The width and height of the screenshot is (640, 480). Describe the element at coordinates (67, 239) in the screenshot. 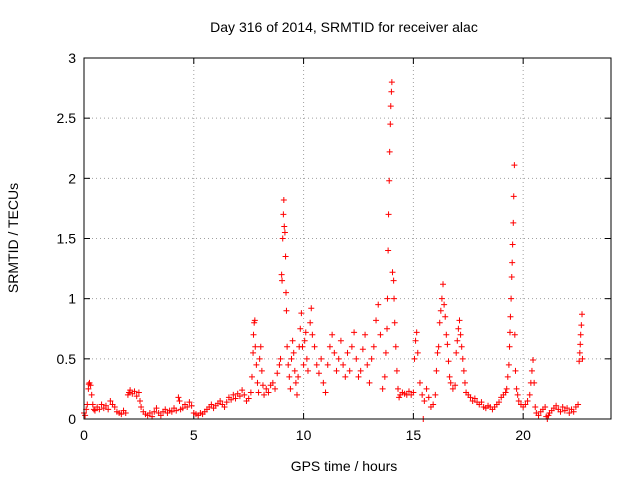

I see `y-tick-label: 1.5` at that location.